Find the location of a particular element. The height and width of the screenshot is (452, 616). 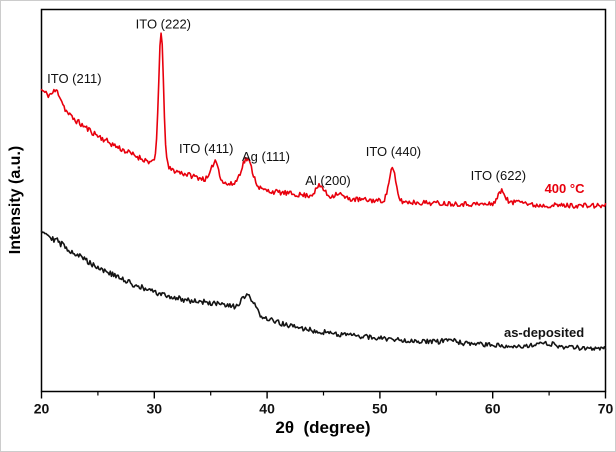

series-label-as-deposited: as-deposited is located at coordinates (544, 332).